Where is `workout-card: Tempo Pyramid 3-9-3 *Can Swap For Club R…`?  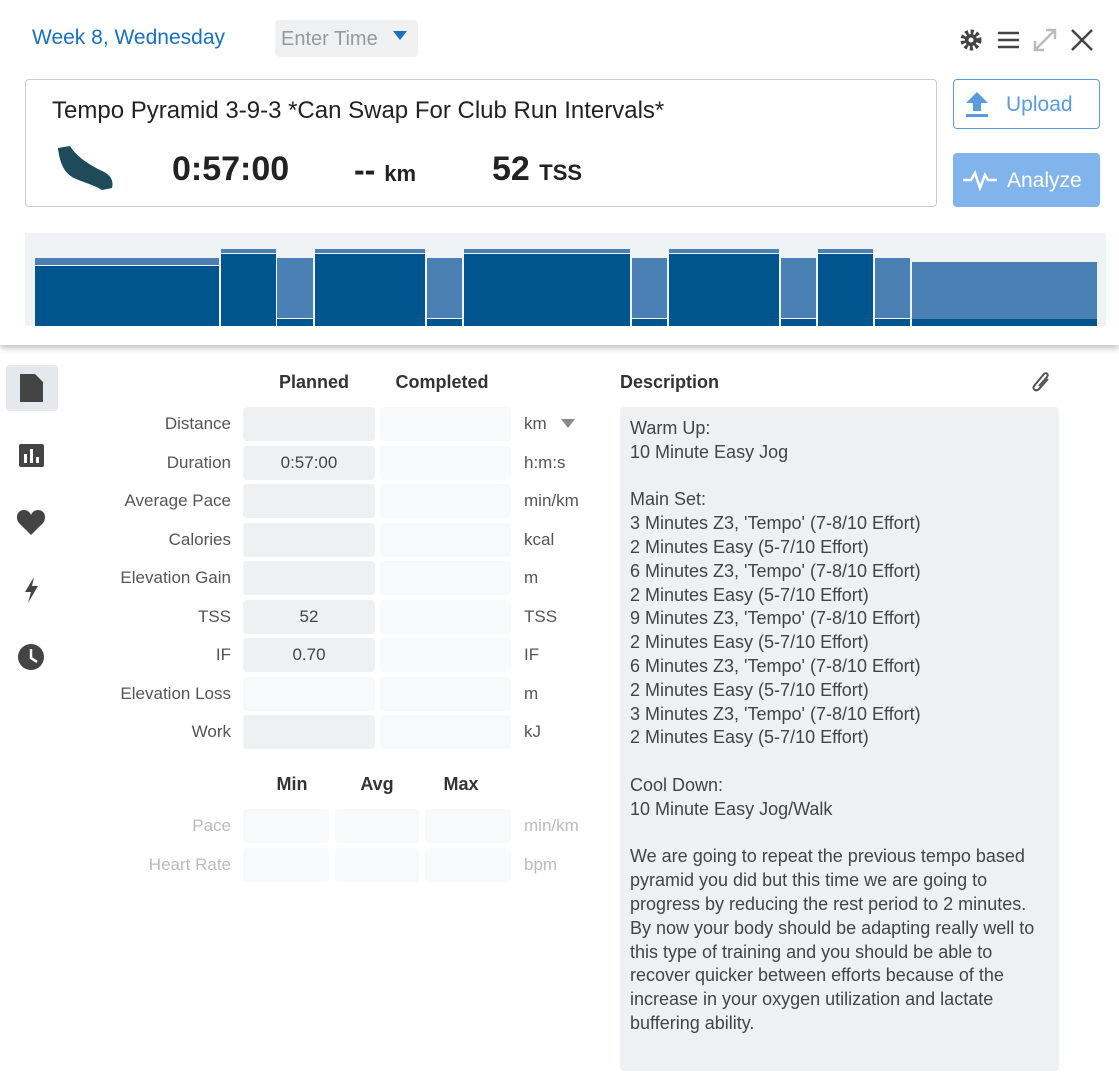 workout-card: Tempo Pyramid 3-9-3 *Can Swap For Club R… is located at coordinates (481, 143).